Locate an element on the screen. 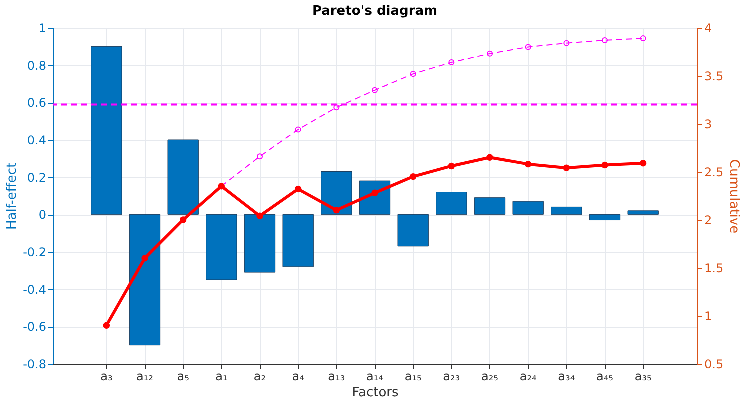 This screenshot has width=746, height=404. y2-tick-label: 0.5 is located at coordinates (714, 365).